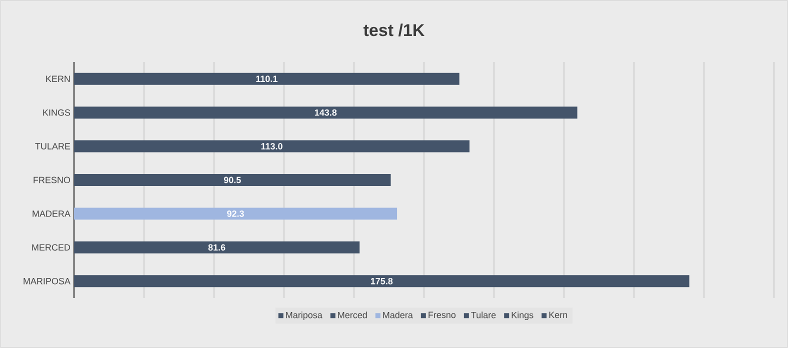  Describe the element at coordinates (58, 79) in the screenshot. I see `y-tick-label: KERN` at that location.